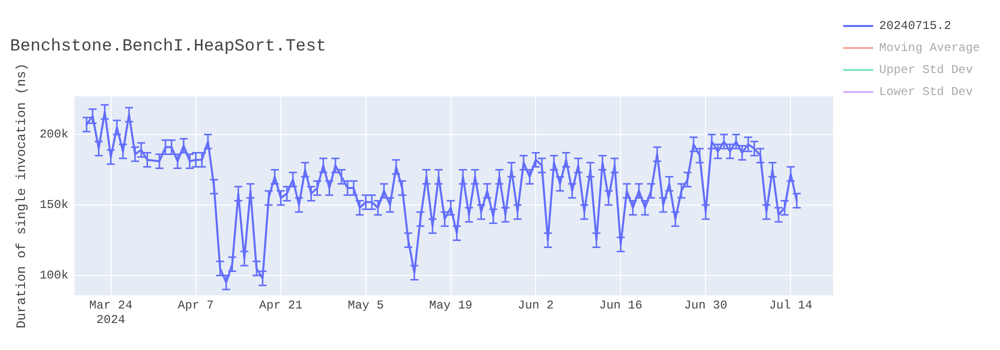 Image resolution: width=1000 pixels, height=350 pixels. Describe the element at coordinates (706, 305) in the screenshot. I see `x-tick-label: Jun 30` at that location.